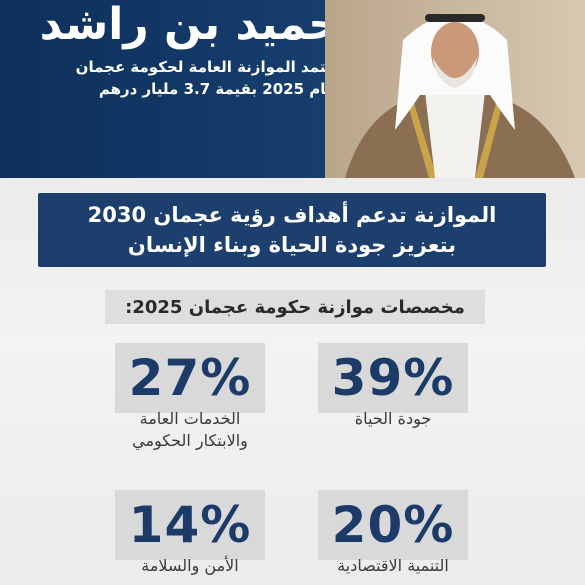 The width and height of the screenshot is (585, 585). I want to click on subheadline-line-1: يعتمد الموازنة العامة لحكومة عجمان, so click(207, 67).